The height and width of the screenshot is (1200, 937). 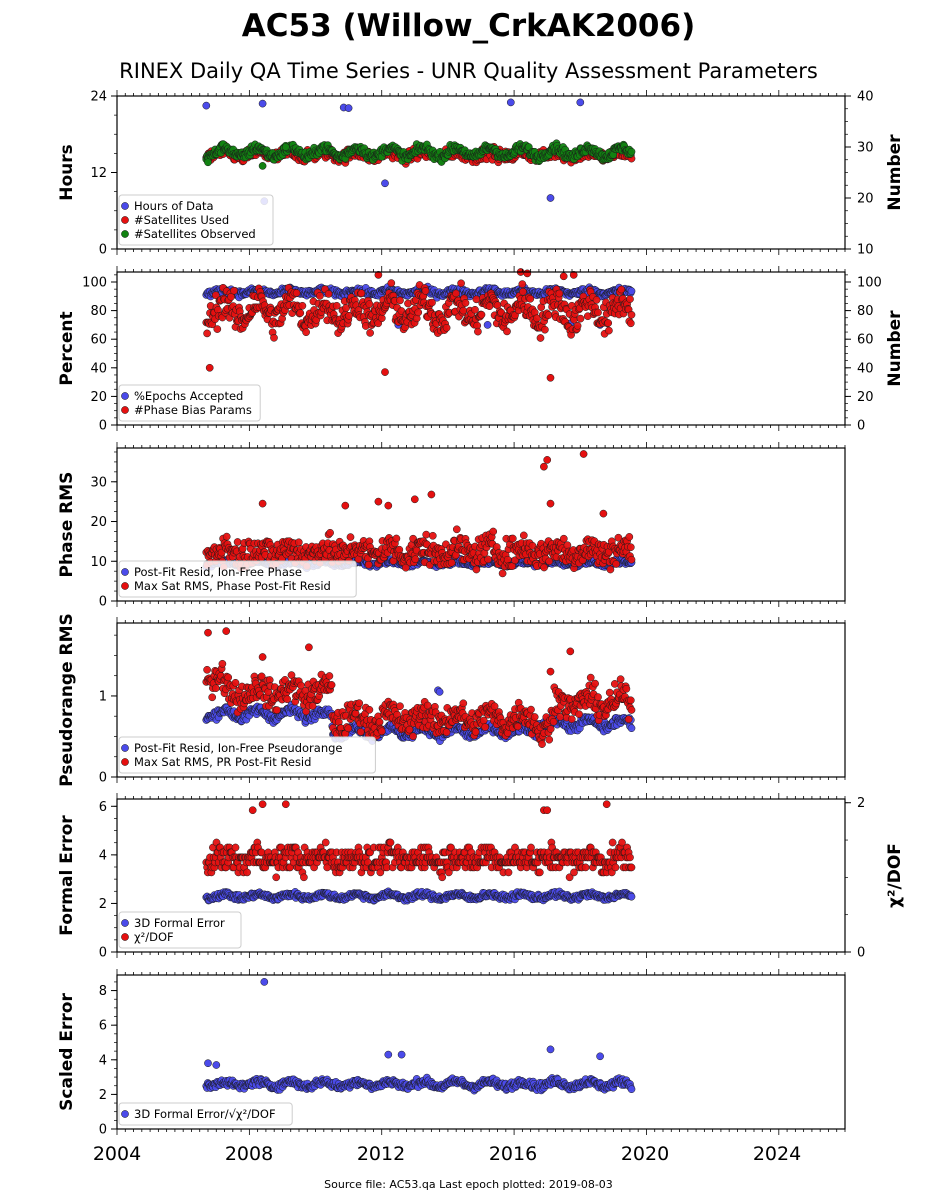 I want to click on y-tick-label: 24, so click(x=98, y=97).